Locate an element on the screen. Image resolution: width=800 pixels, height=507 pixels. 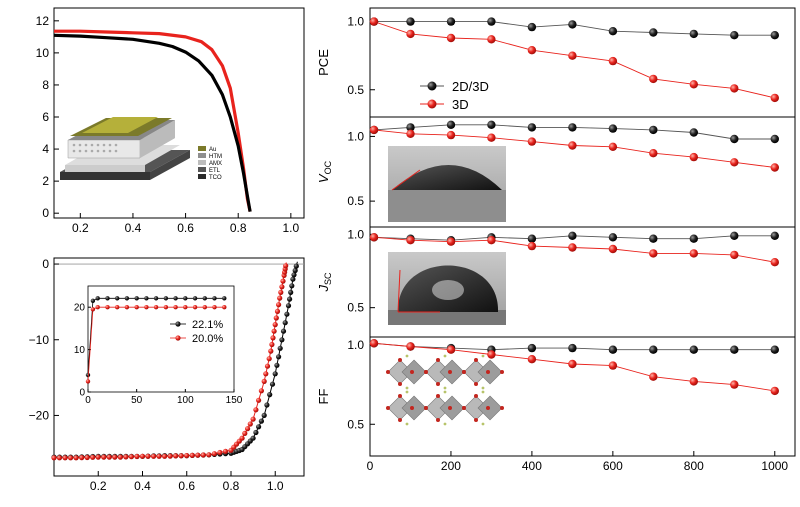
panel-a-series is located at coordinates (152, 120).